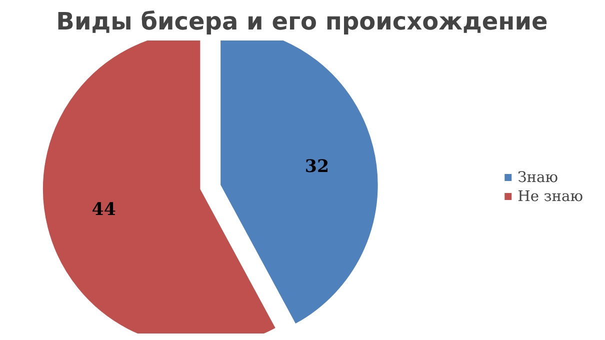 Image resolution: width=605 pixels, height=340 pixels. Describe the element at coordinates (104, 210) in the screenshot. I see `data-label: 44` at that location.